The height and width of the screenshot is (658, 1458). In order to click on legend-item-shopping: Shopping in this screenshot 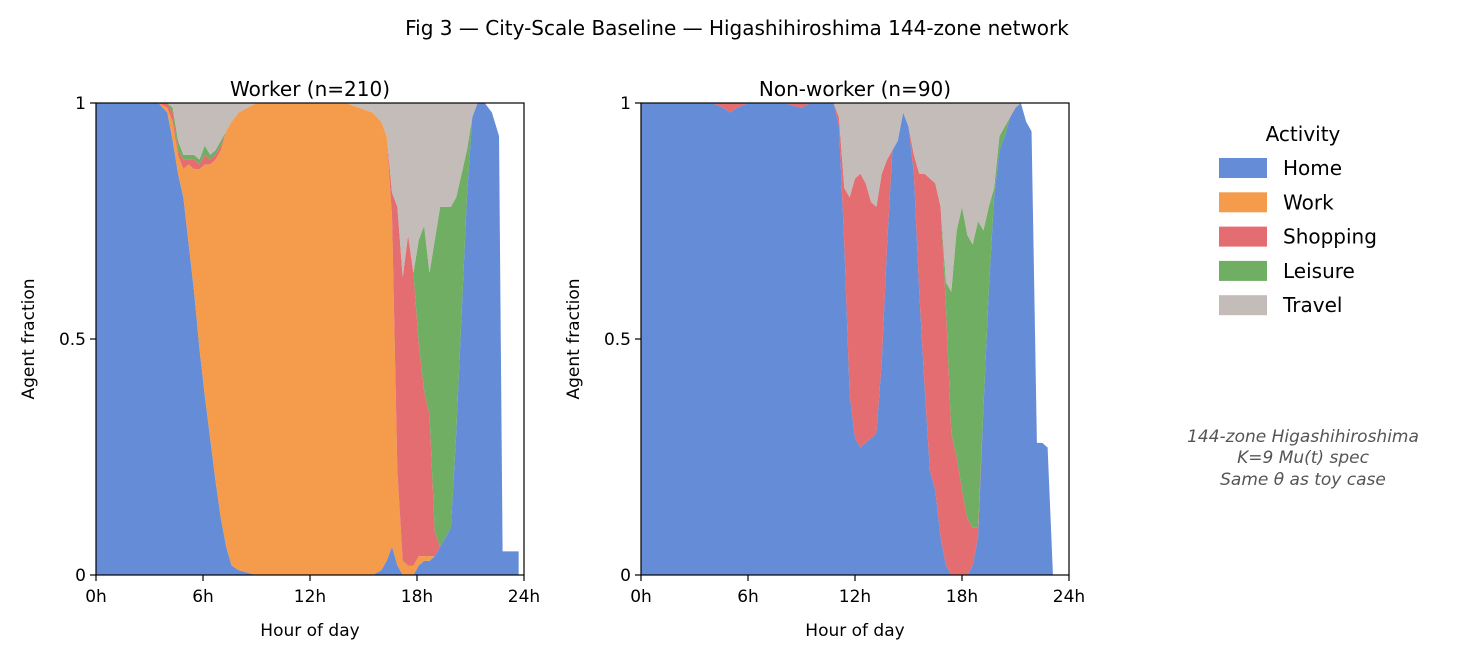, I will do `click(1298, 237)`.